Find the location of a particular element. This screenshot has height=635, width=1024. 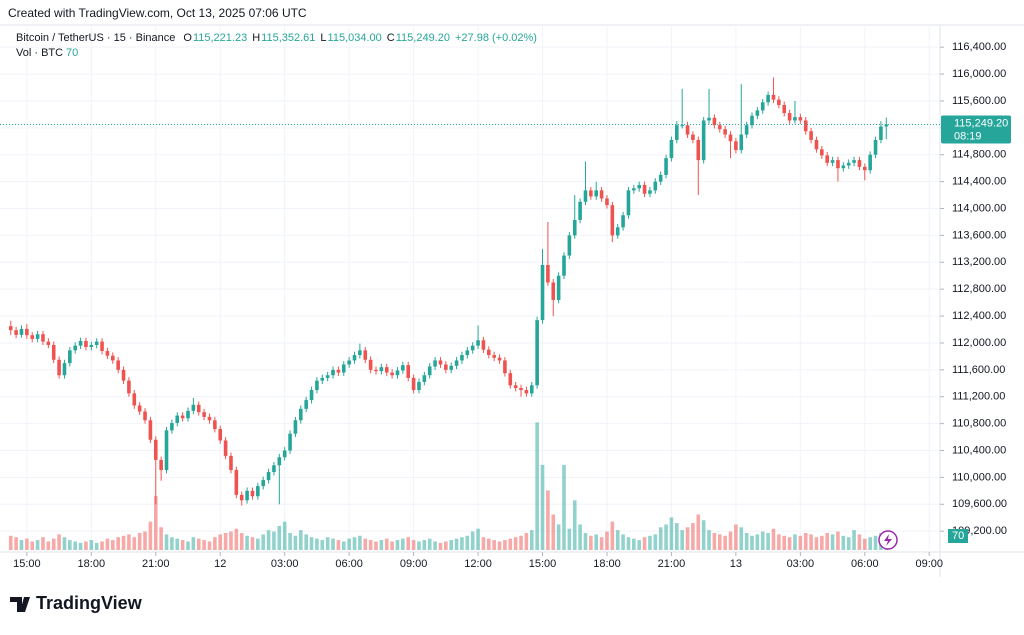

y-tick-label: 112,800.00 is located at coordinates (979, 289).